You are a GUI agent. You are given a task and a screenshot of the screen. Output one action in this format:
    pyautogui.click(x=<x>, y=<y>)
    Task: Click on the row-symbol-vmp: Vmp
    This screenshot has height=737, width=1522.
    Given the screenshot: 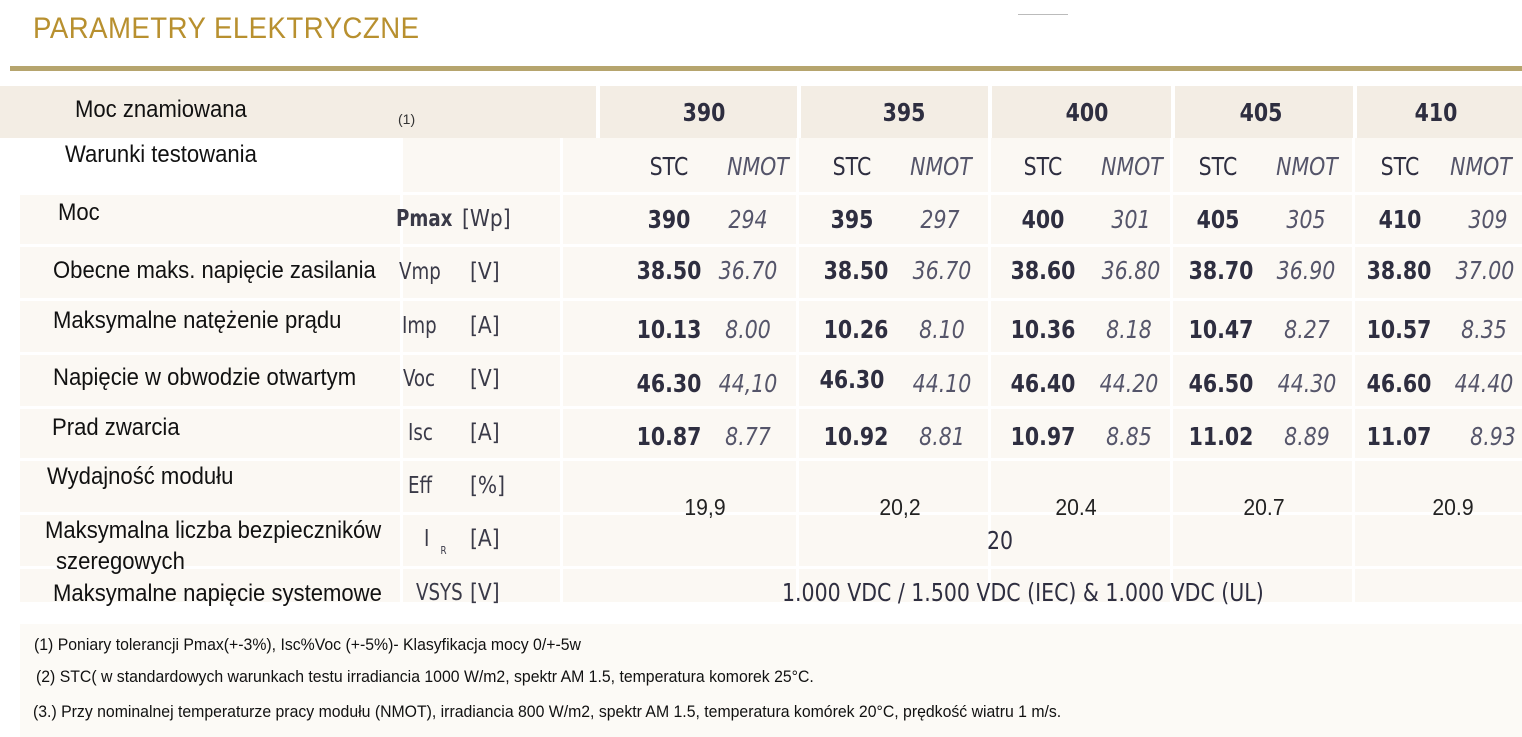 What is the action you would take?
    pyautogui.click(x=420, y=272)
    